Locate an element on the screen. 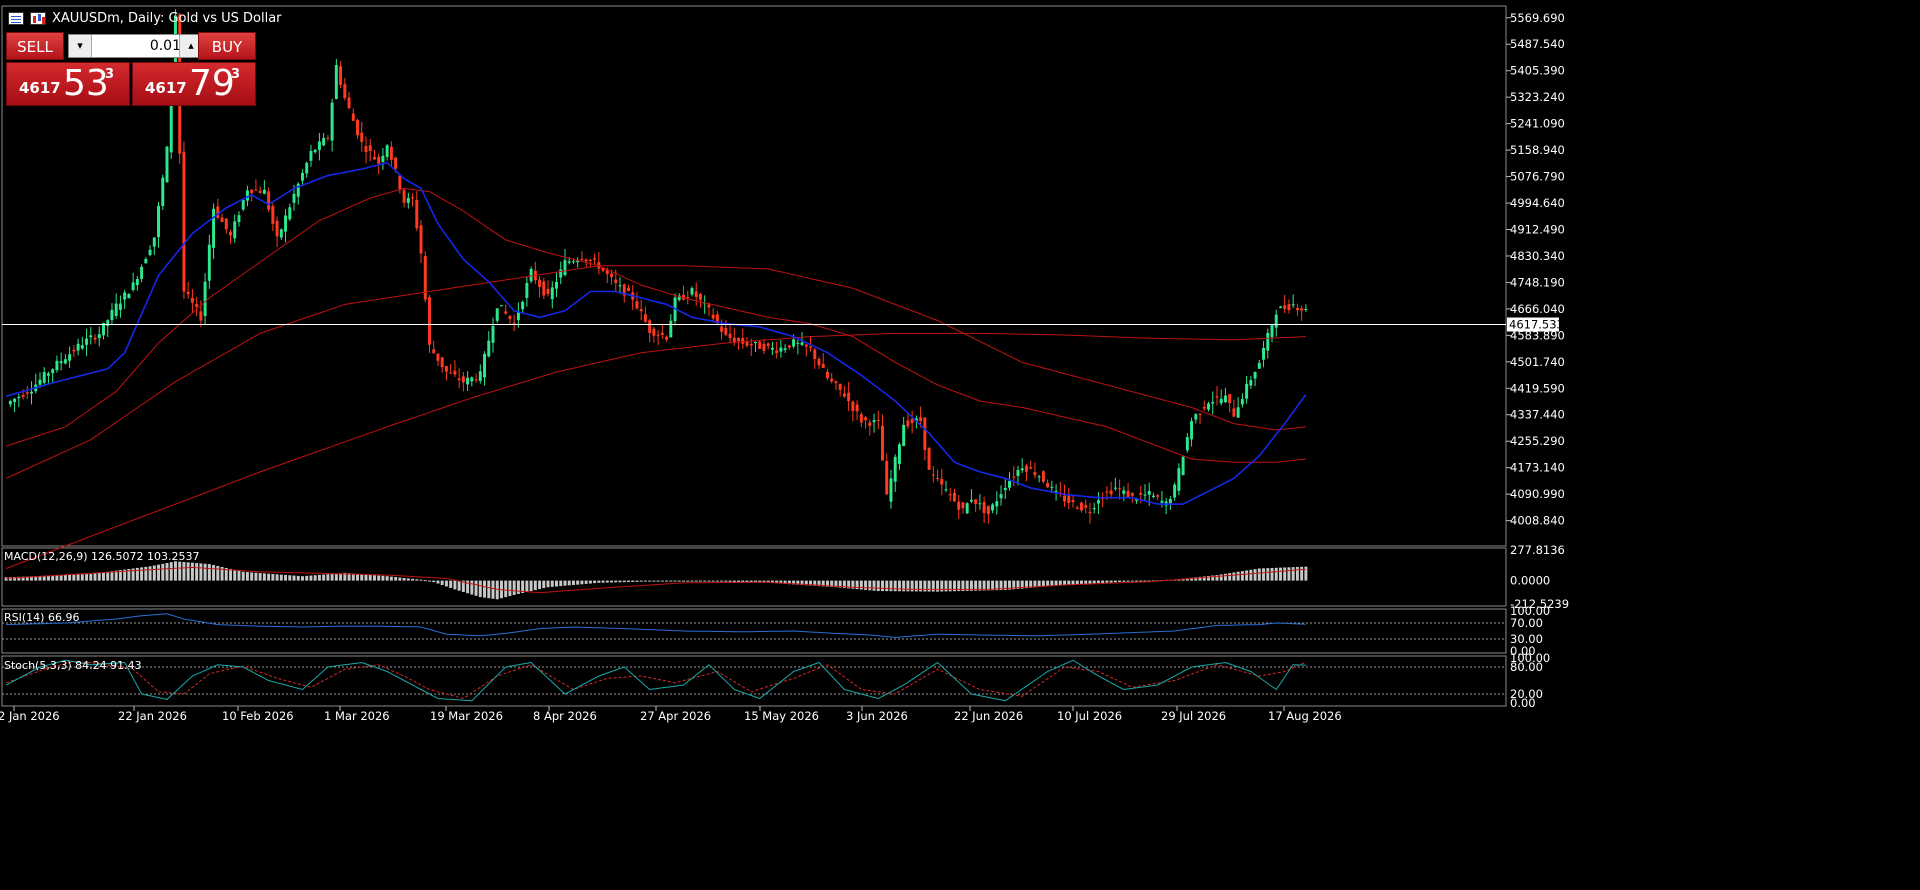 This screenshot has width=1920, height=890. buy-price-pips: 79 is located at coordinates (212, 83).